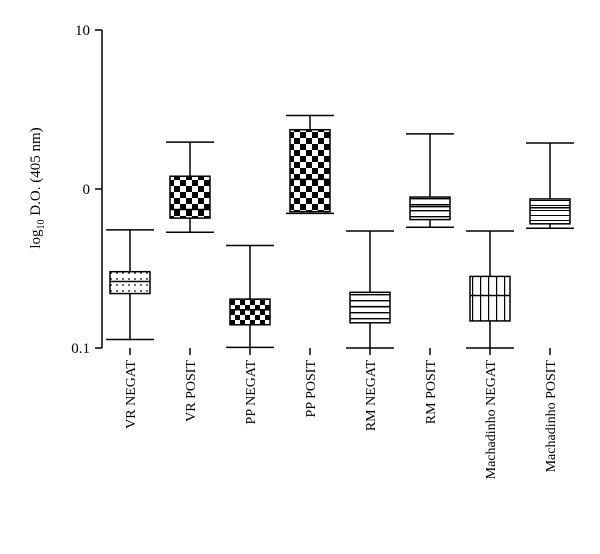  What do you see at coordinates (191, 391) in the screenshot?
I see `x-category-label: VR POSIT` at bounding box center [191, 391].